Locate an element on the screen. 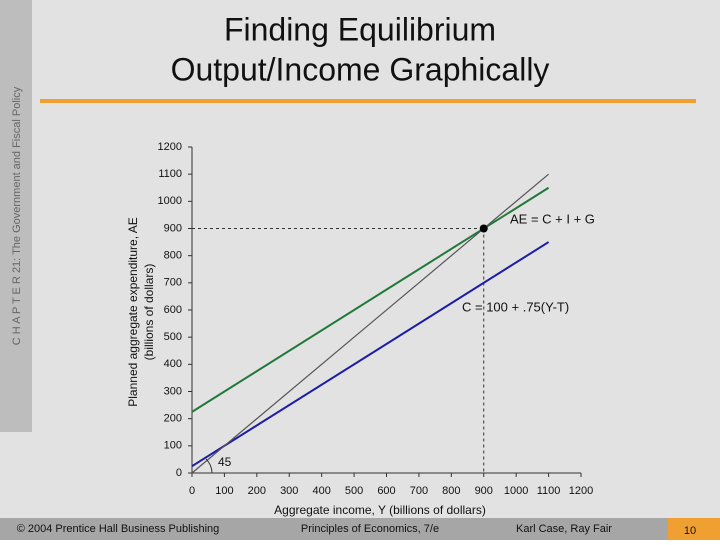  y-tick-label: 100 is located at coordinates (173, 446).